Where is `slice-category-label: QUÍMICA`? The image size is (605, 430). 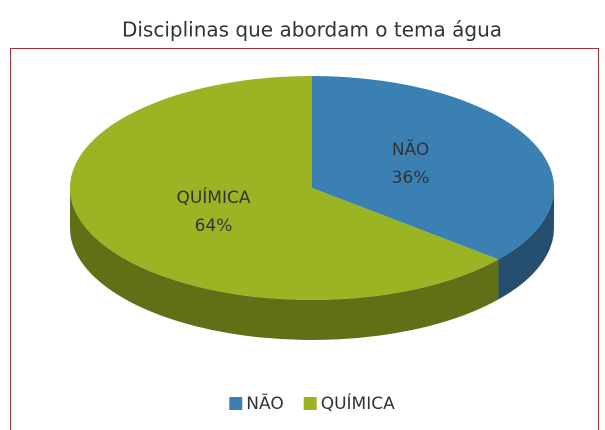
slice-category-label: QUÍMICA is located at coordinates (213, 197).